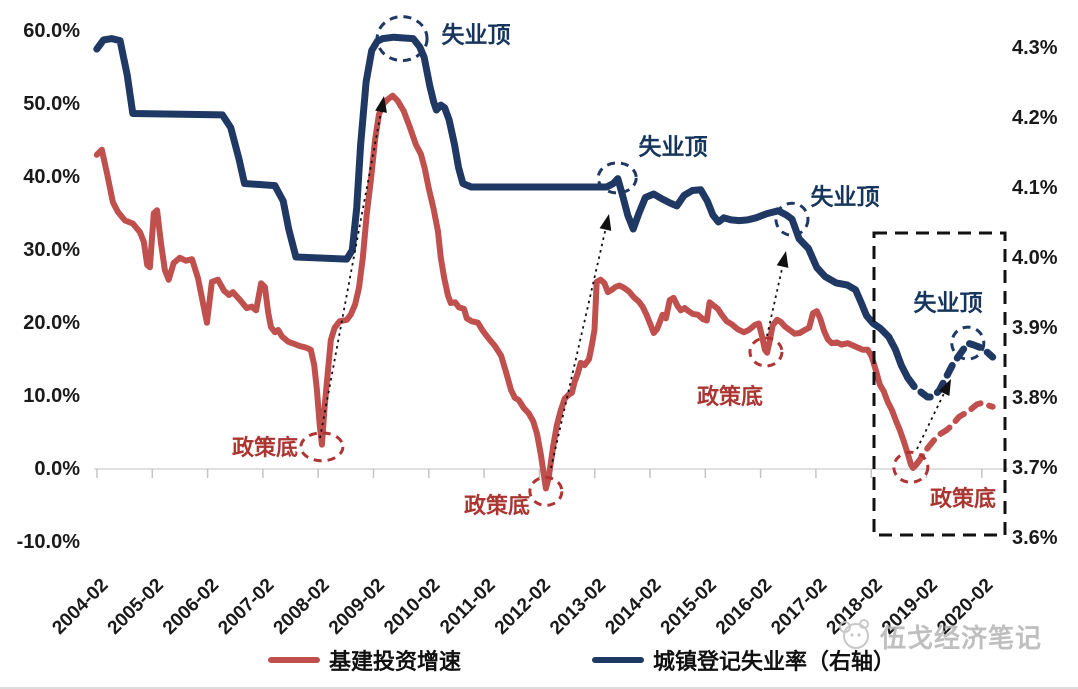 The width and height of the screenshot is (1078, 689). I want to click on y-left-tick-label: 0.0%, so click(57, 469).